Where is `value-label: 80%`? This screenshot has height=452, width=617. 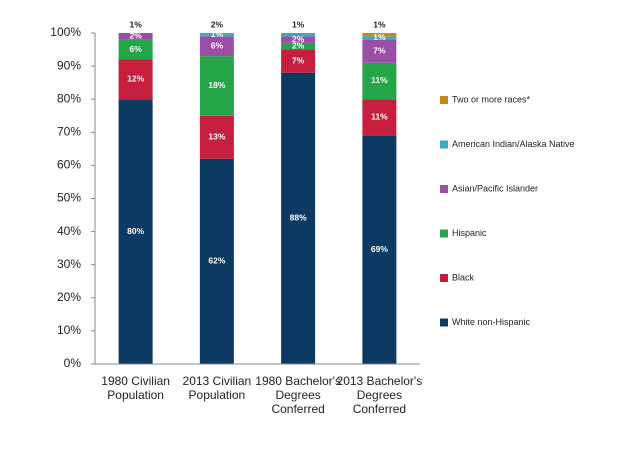 value-label: 80% is located at coordinates (135, 231).